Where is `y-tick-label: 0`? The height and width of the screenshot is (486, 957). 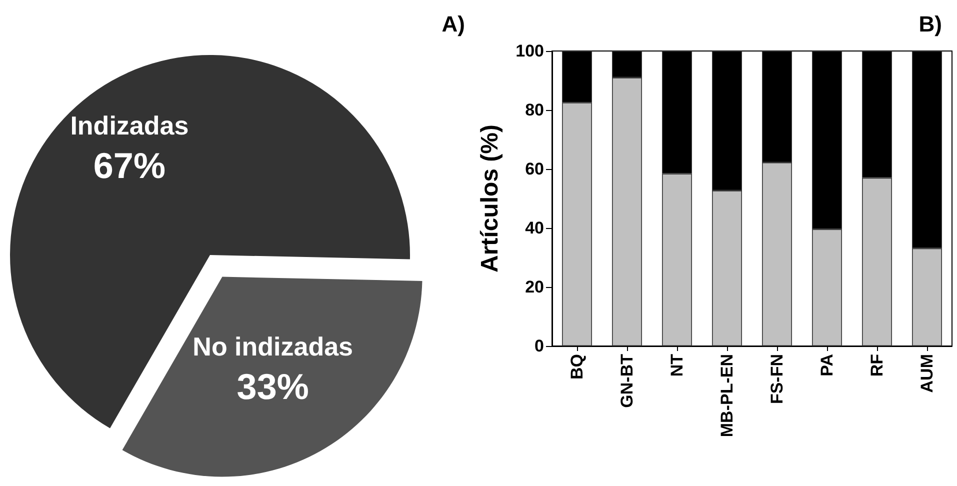
y-tick-label: 0 is located at coordinates (539, 346).